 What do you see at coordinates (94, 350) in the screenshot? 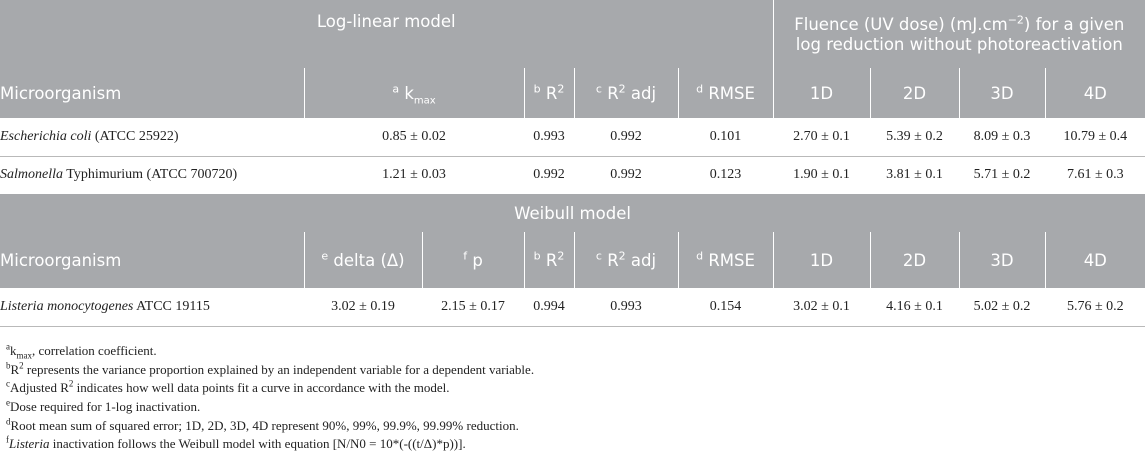
I see `footnote-text: , correlation coefficient.` at bounding box center [94, 350].